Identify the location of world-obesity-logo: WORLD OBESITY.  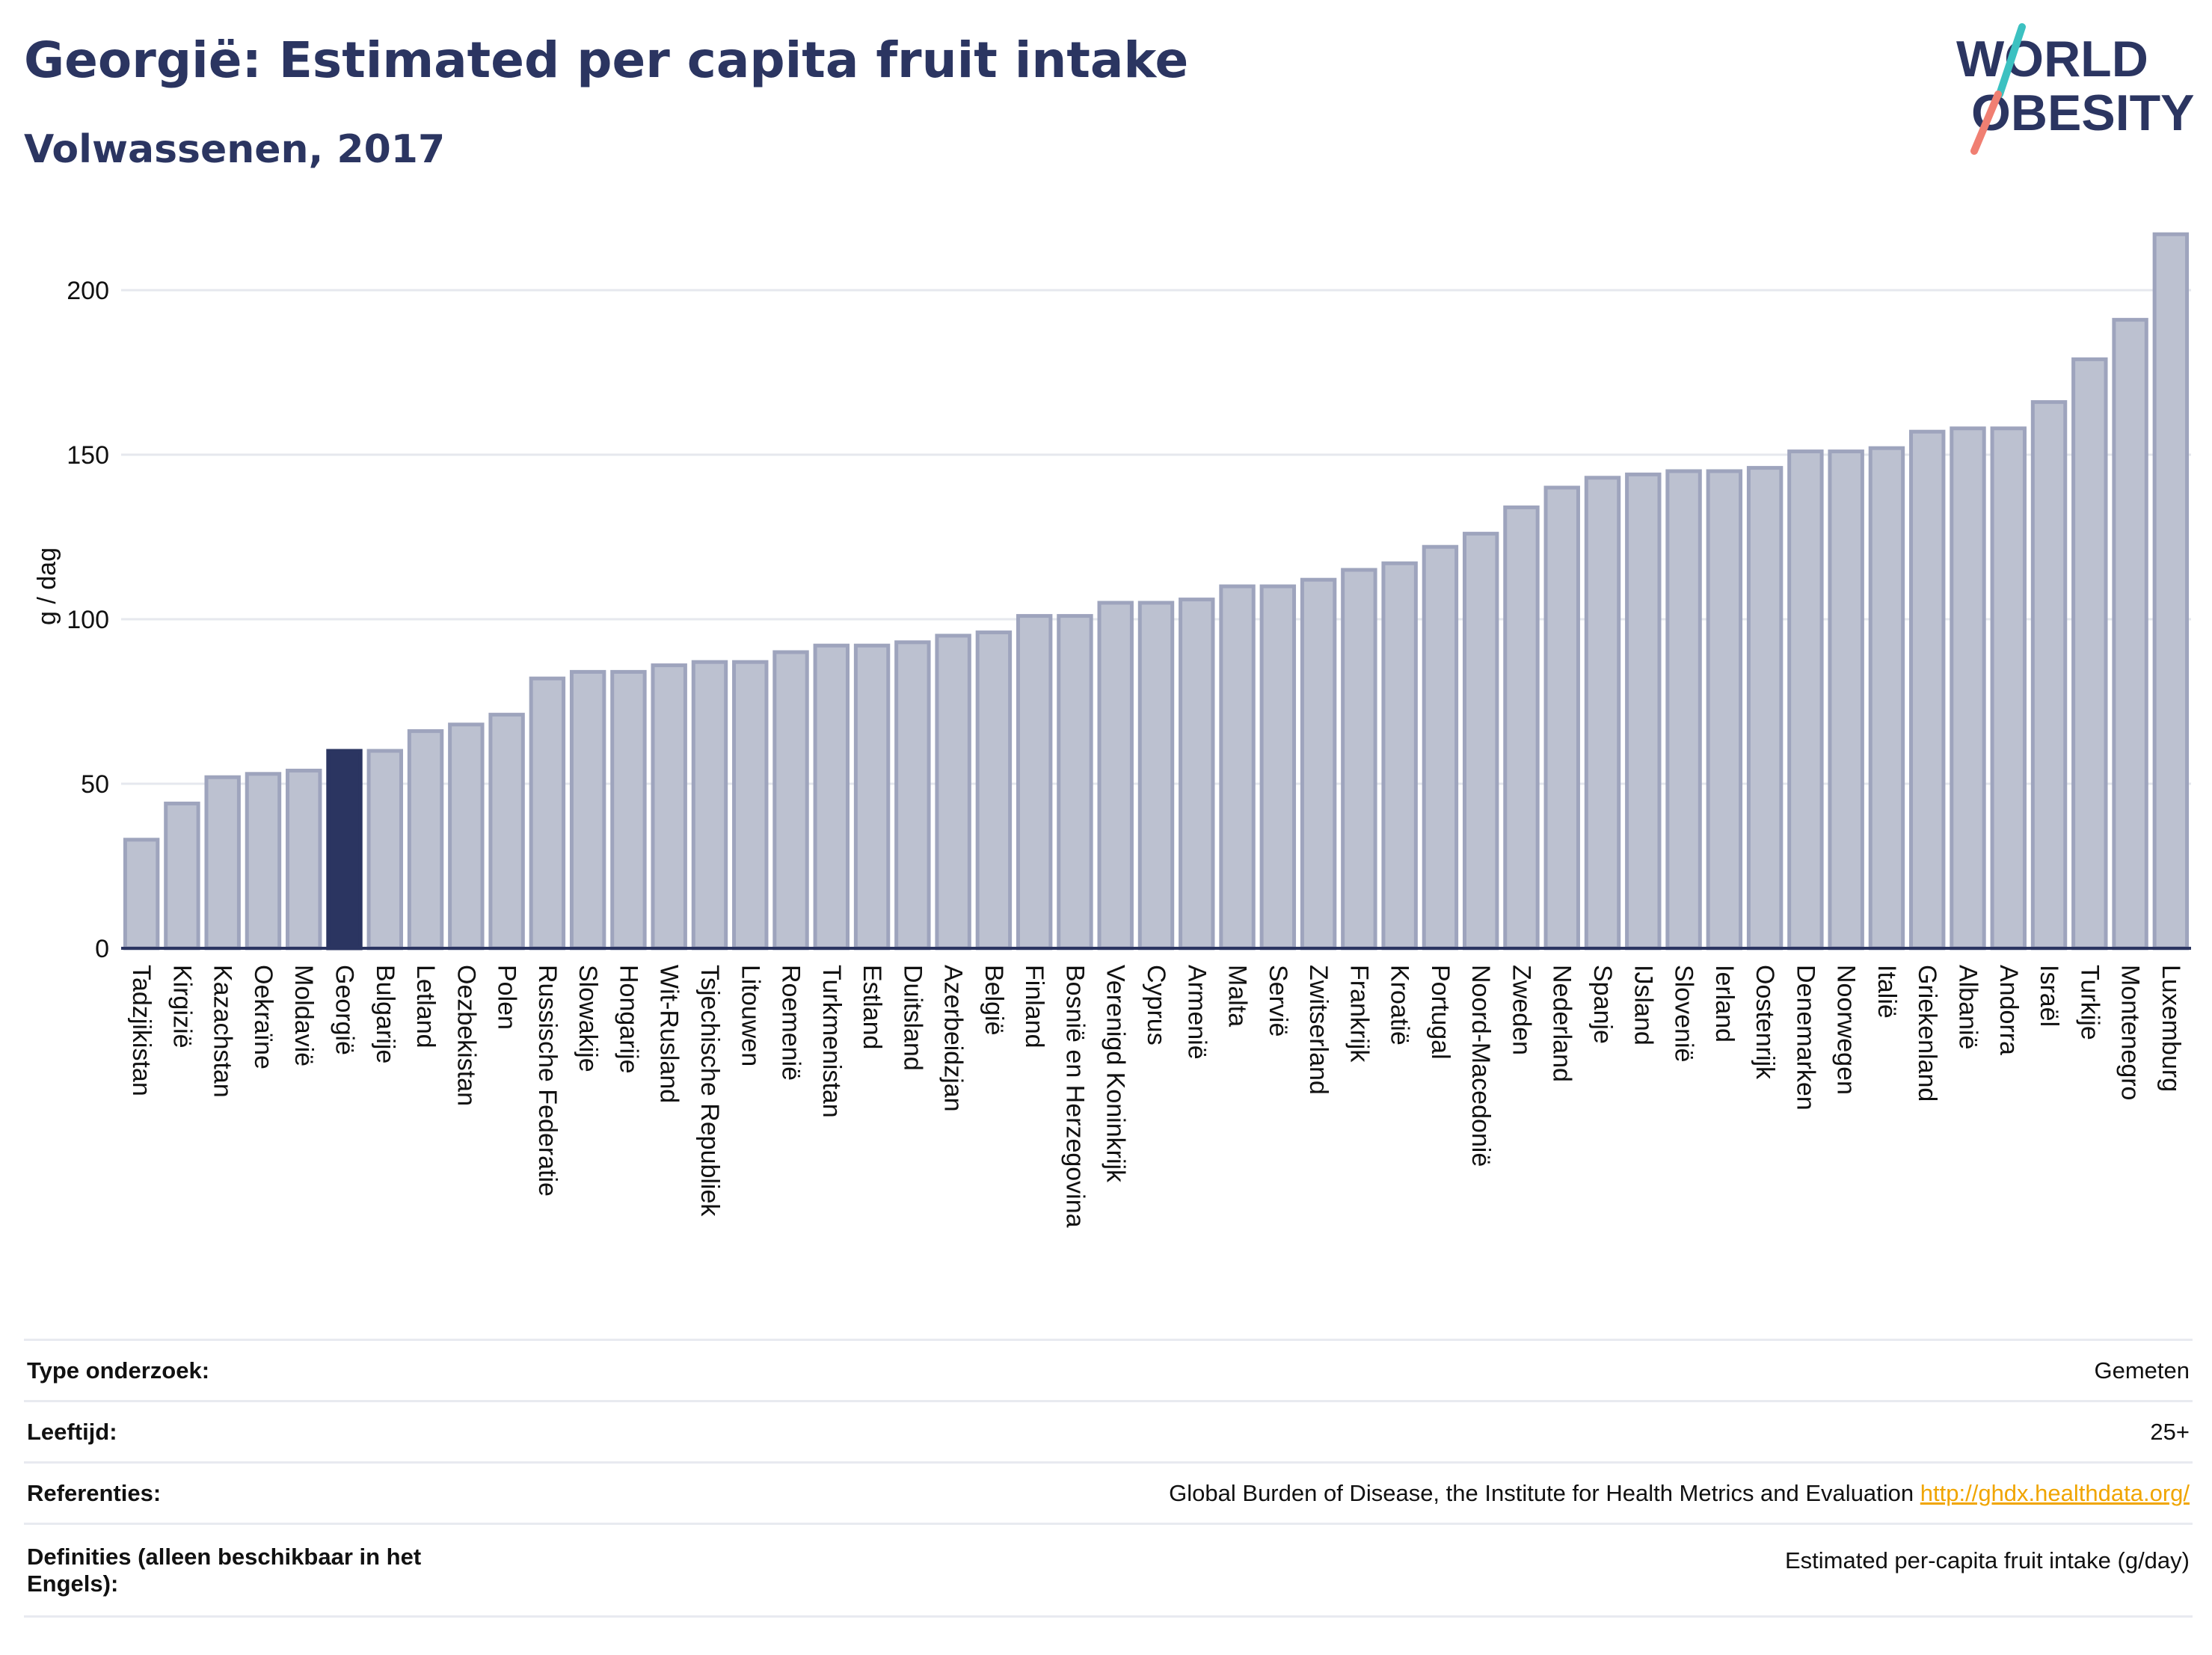
(2075, 89).